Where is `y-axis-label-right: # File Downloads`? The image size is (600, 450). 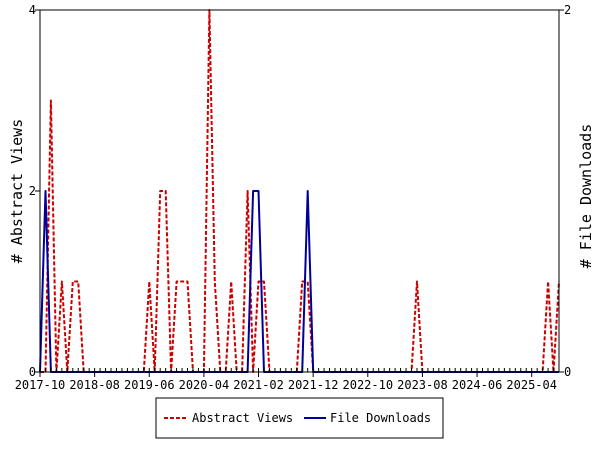 y-axis-label-right: # File Downloads is located at coordinates (586, 196).